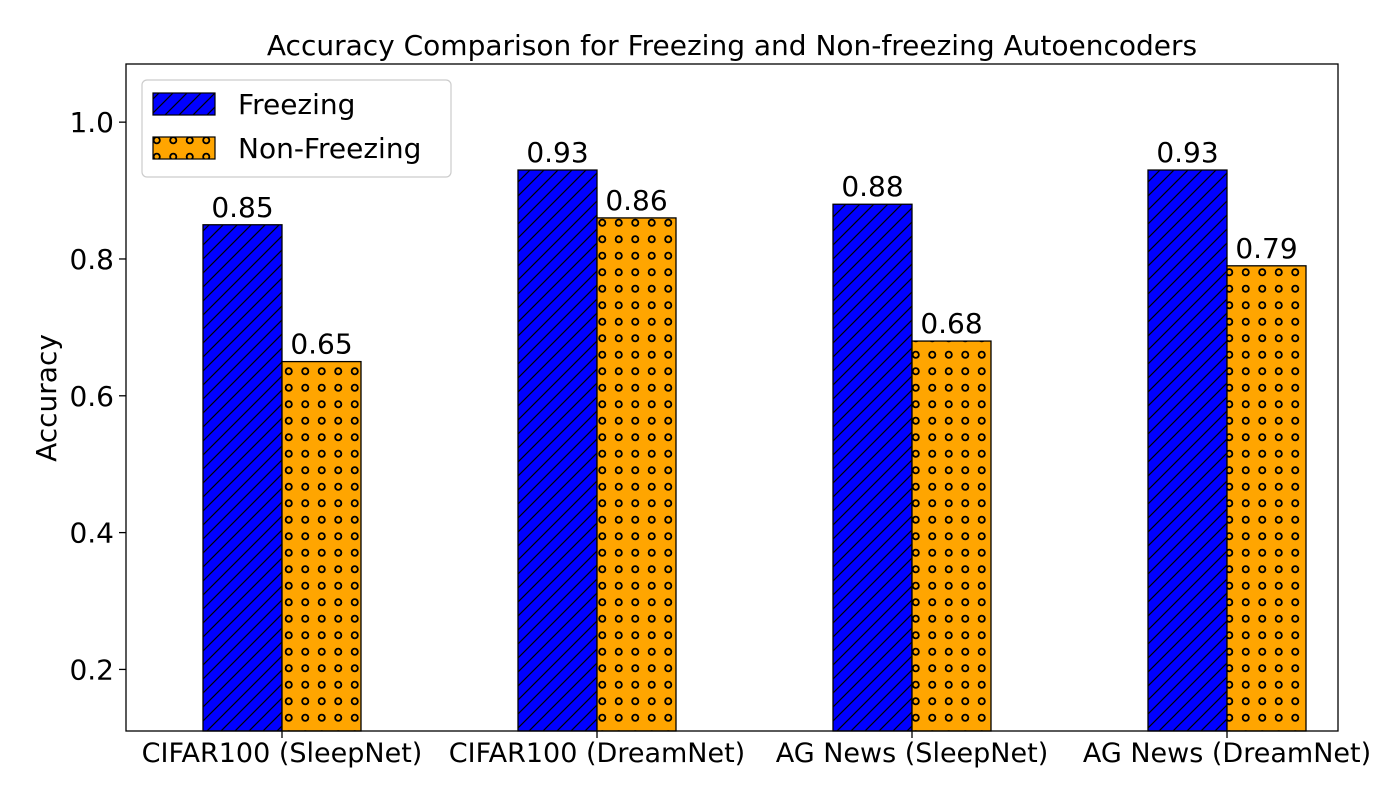 This screenshot has height=800, width=1400. I want to click on value-label-non-freezing-ag-news-sleepnet: 0.68, so click(951, 323).